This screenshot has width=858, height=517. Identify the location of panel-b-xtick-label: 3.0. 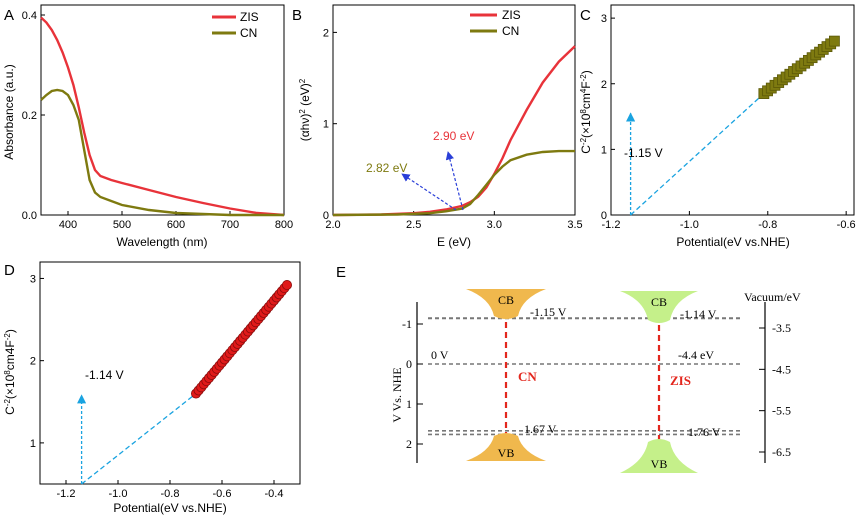
(494, 225).